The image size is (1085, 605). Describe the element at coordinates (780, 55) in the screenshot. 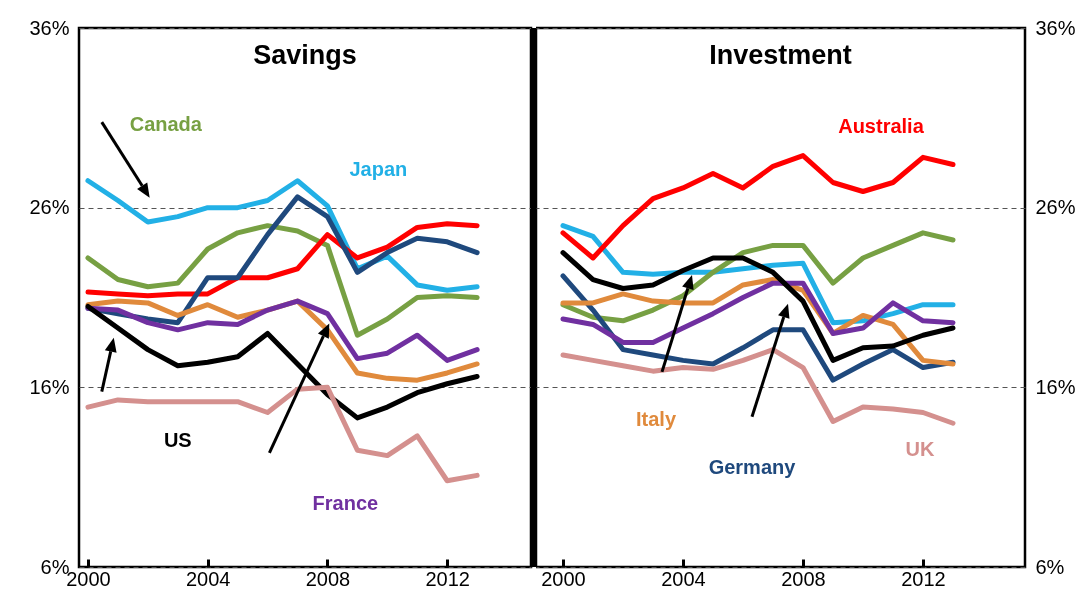

I see `chart-title: Investment` at that location.